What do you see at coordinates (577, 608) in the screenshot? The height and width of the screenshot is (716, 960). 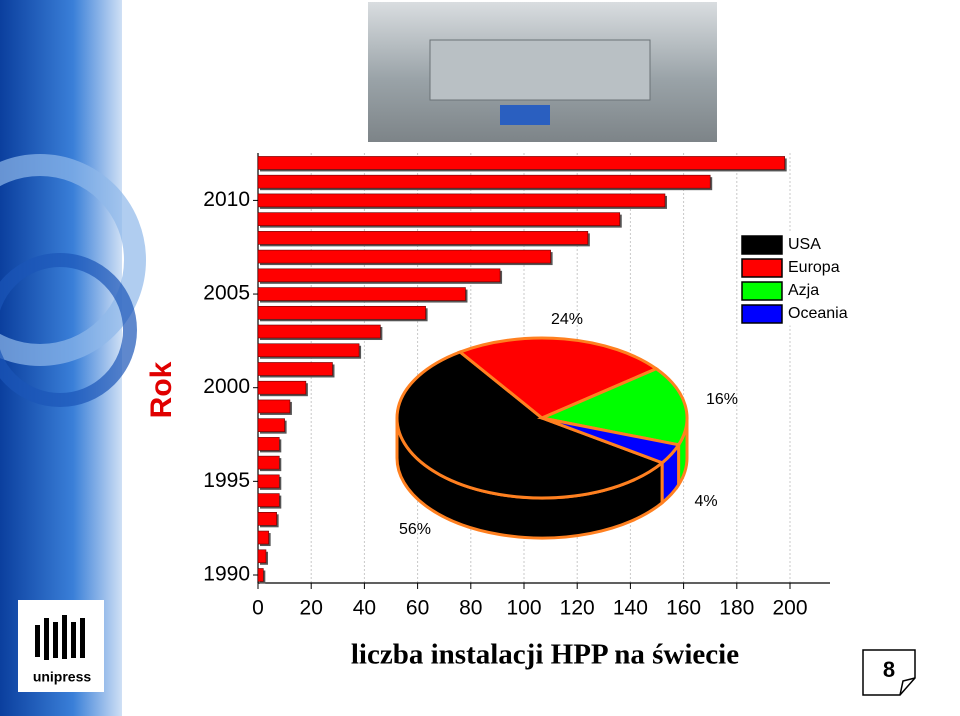 I see `x-tick-label: 120` at bounding box center [577, 608].